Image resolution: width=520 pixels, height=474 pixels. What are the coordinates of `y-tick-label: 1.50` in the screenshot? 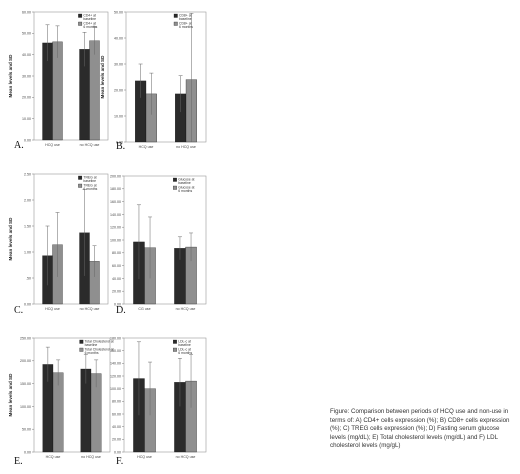 It's located at (27, 226).